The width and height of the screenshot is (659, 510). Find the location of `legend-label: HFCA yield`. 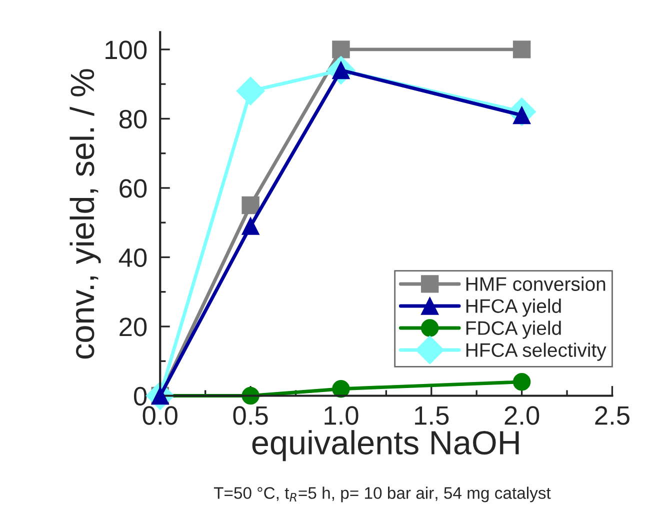

legend-label: HFCA yield is located at coordinates (513, 307).